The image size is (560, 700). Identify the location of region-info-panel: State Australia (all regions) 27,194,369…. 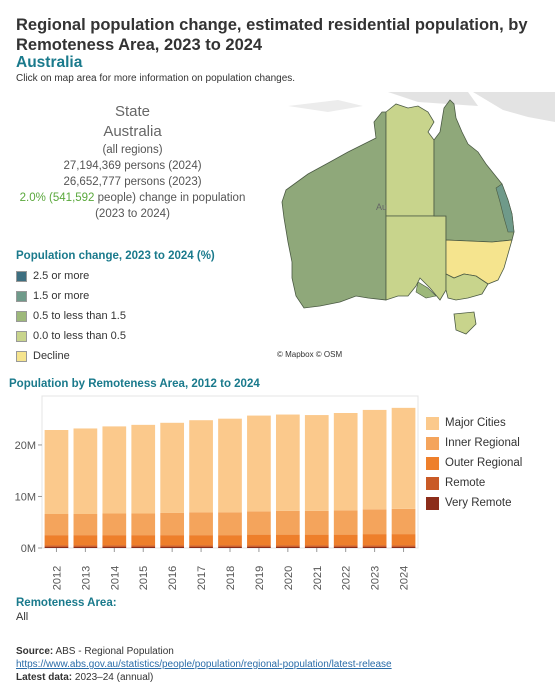
(132, 162).